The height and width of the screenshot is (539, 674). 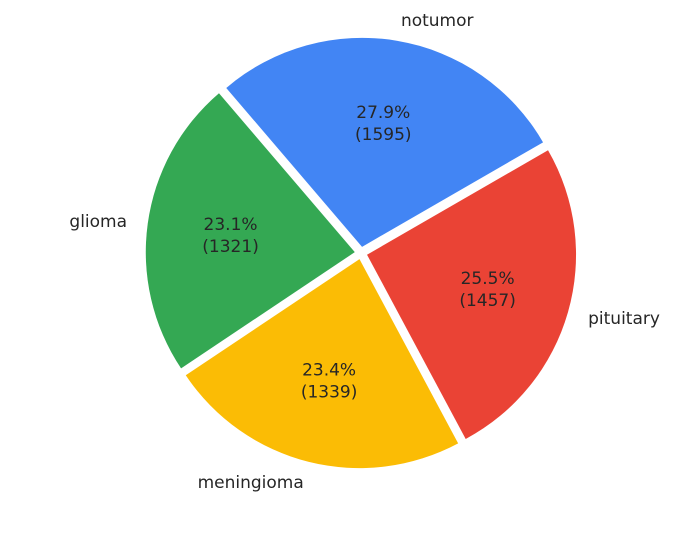 I want to click on slice-category-label-notumor: notumor, so click(x=437, y=21).